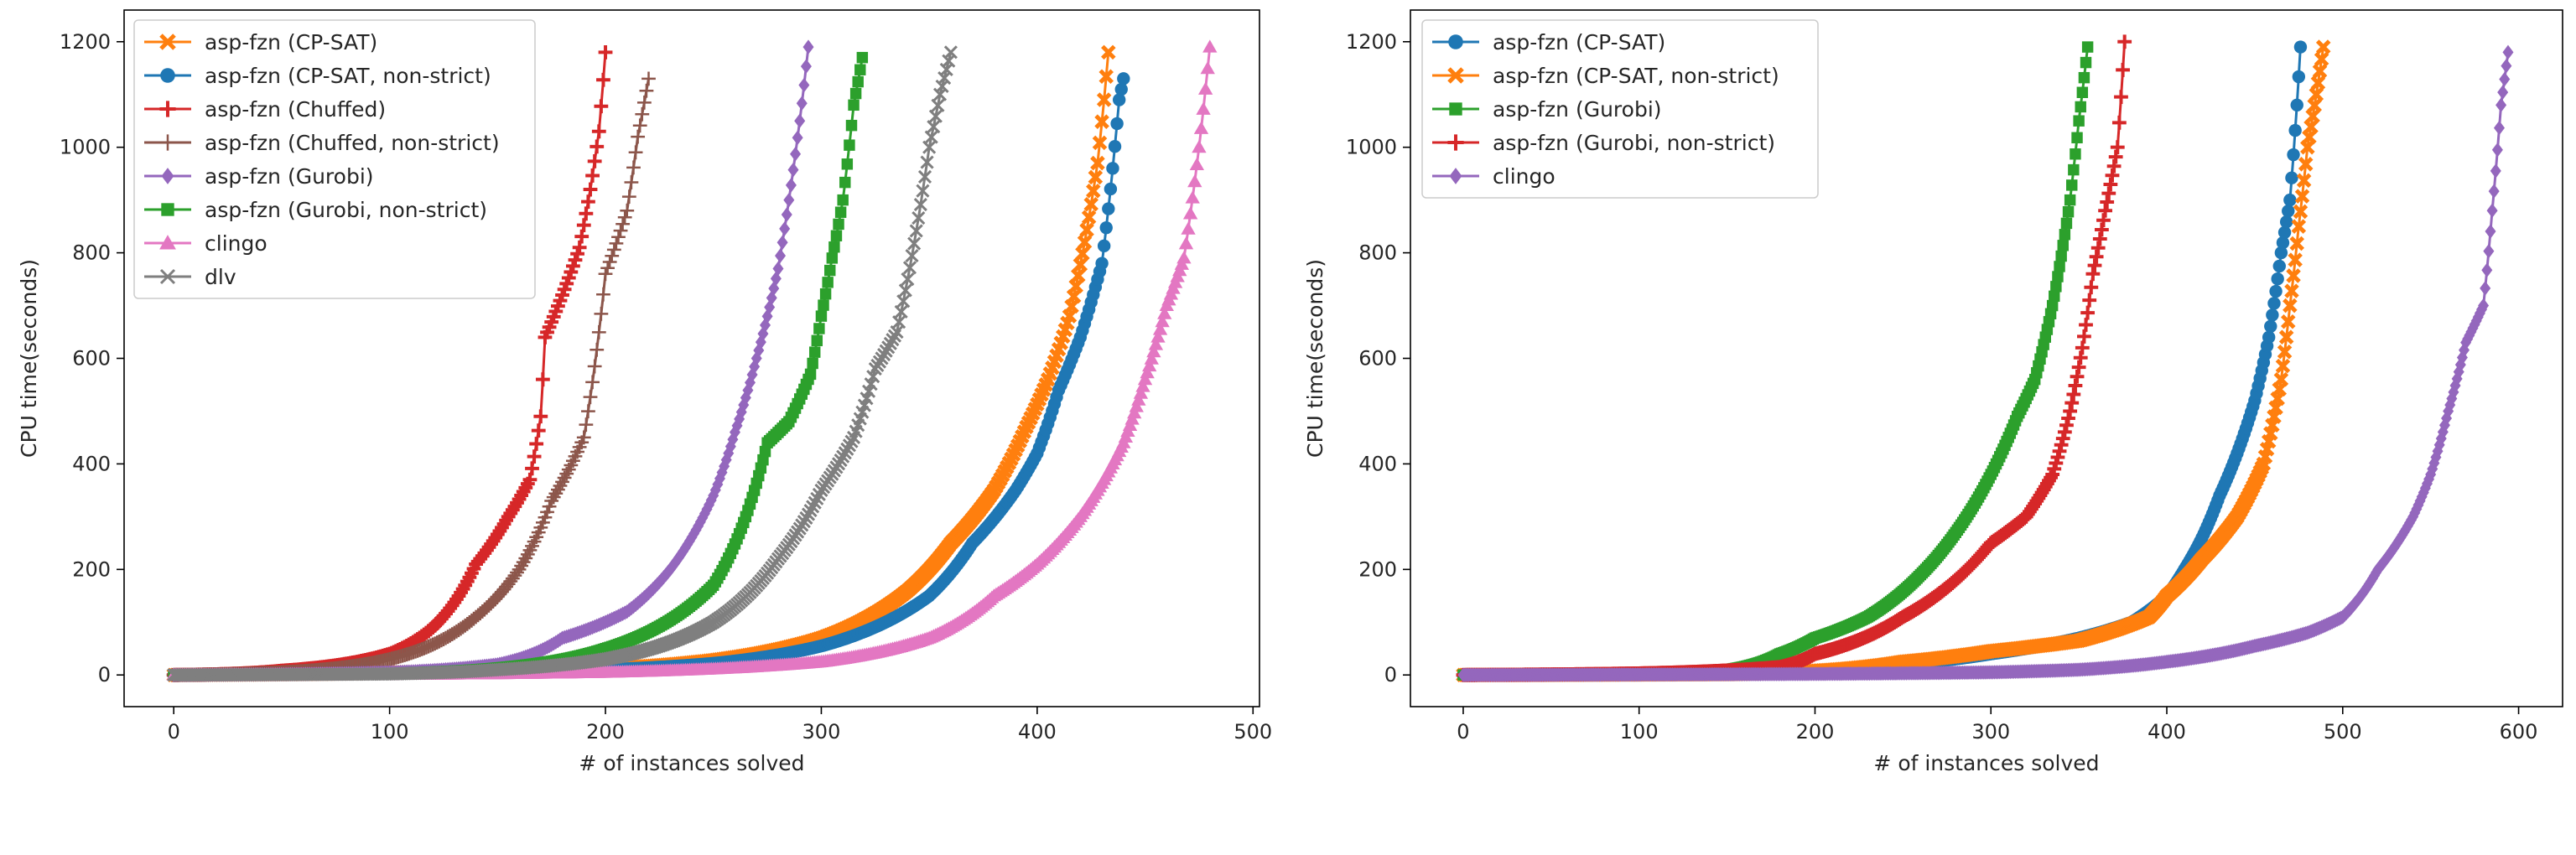 The image size is (2576, 855). Describe the element at coordinates (236, 243) in the screenshot. I see `legend-label: clingo` at that location.